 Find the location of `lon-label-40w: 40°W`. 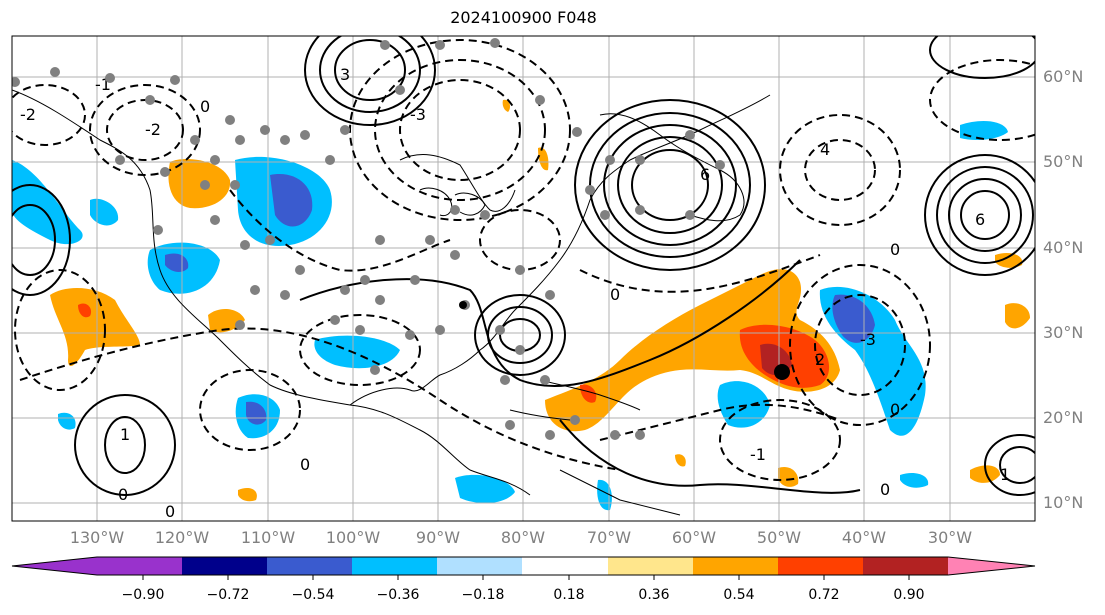

lon-label-40w: 40°W is located at coordinates (864, 537).